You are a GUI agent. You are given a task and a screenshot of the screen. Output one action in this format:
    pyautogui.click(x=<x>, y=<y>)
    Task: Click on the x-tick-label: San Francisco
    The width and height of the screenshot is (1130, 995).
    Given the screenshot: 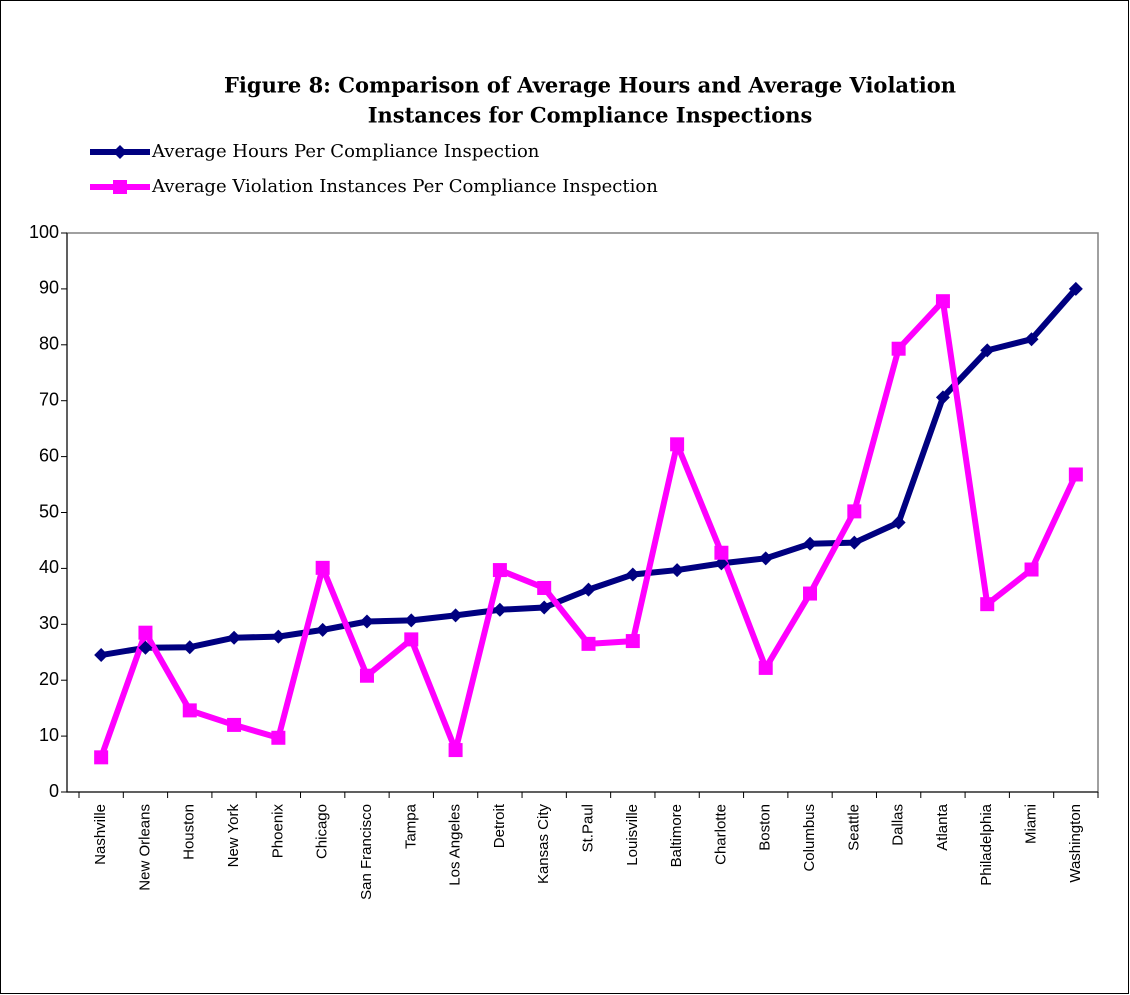 What is the action you would take?
    pyautogui.click(x=366, y=852)
    